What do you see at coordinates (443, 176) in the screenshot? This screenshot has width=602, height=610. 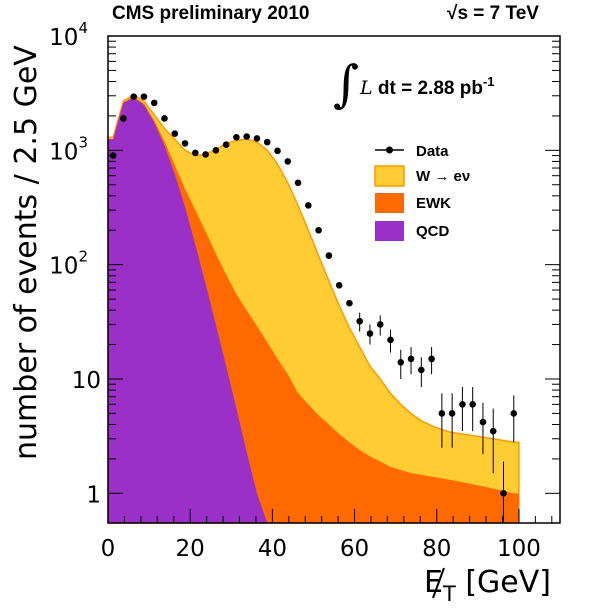 I see `legend-label-w: W → eν` at bounding box center [443, 176].